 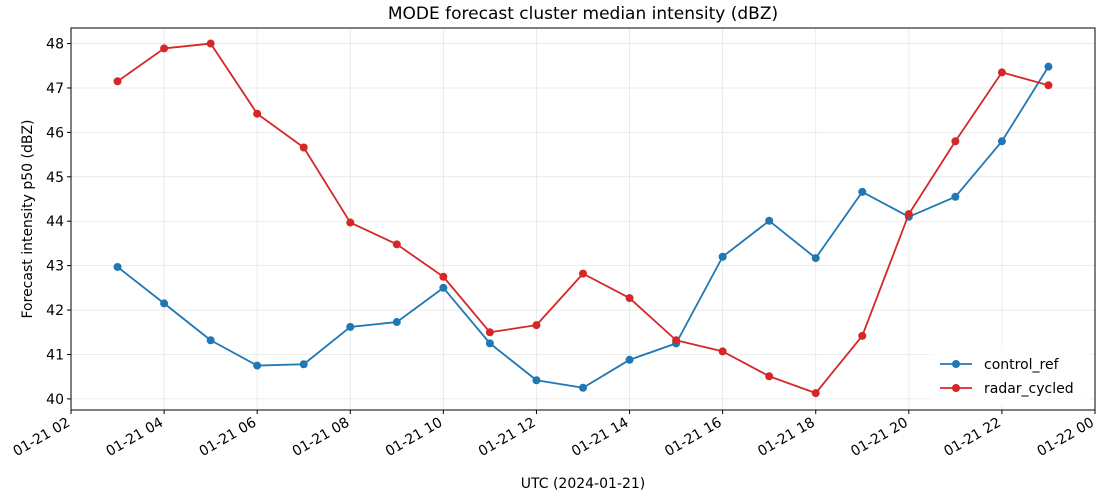 I want to click on y-tick-label: 46, so click(x=55, y=133).